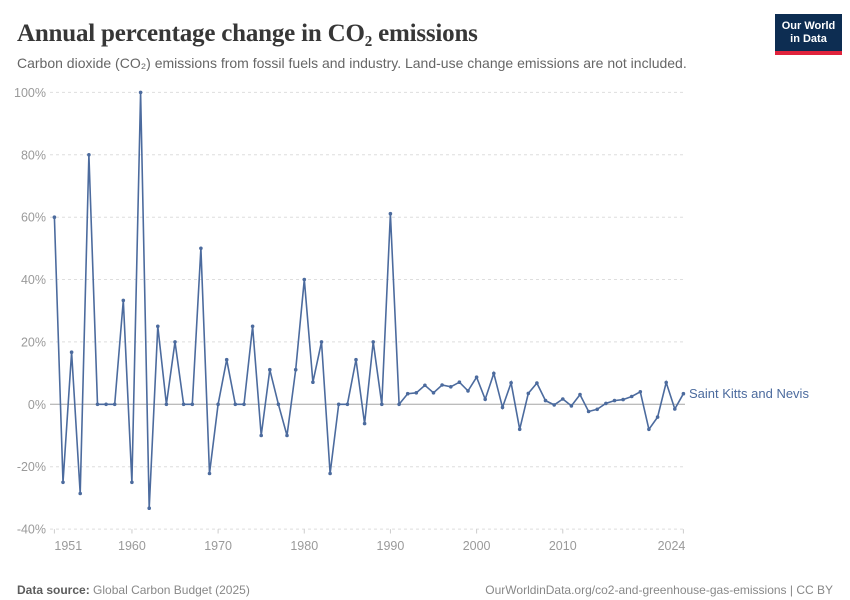 The width and height of the screenshot is (850, 600). Describe the element at coordinates (33, 218) in the screenshot. I see `y-axis-tick-label: 60%` at that location.